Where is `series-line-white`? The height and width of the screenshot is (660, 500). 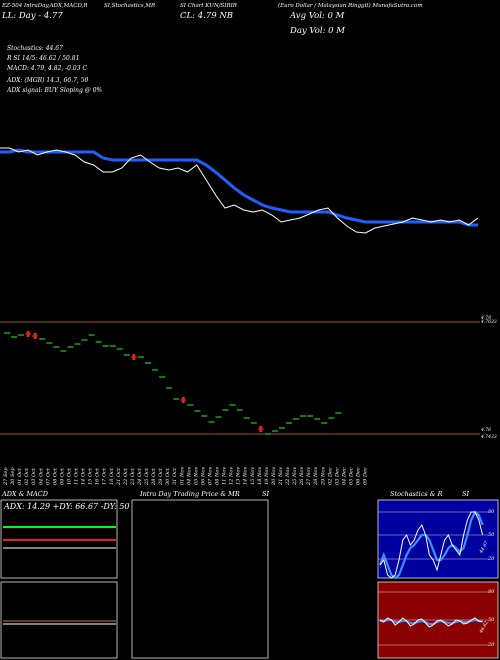 series-line-white is located at coordinates (239, 190).